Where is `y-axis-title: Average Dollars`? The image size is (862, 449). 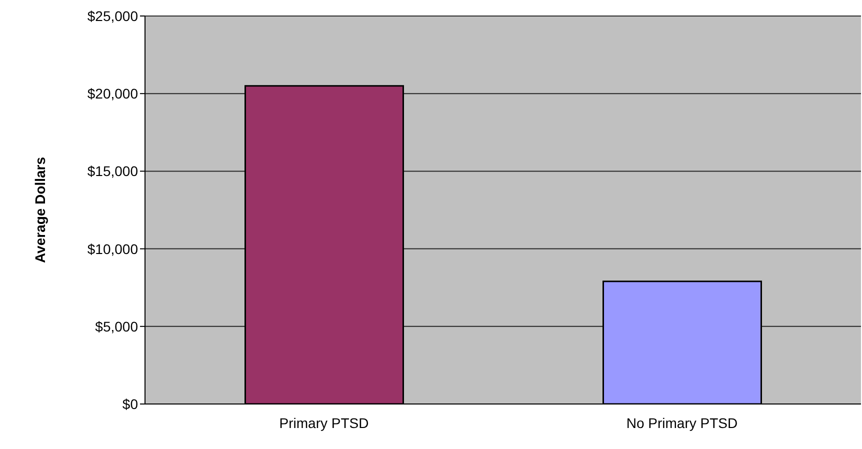 y-axis-title: Average Dollars is located at coordinates (40, 210).